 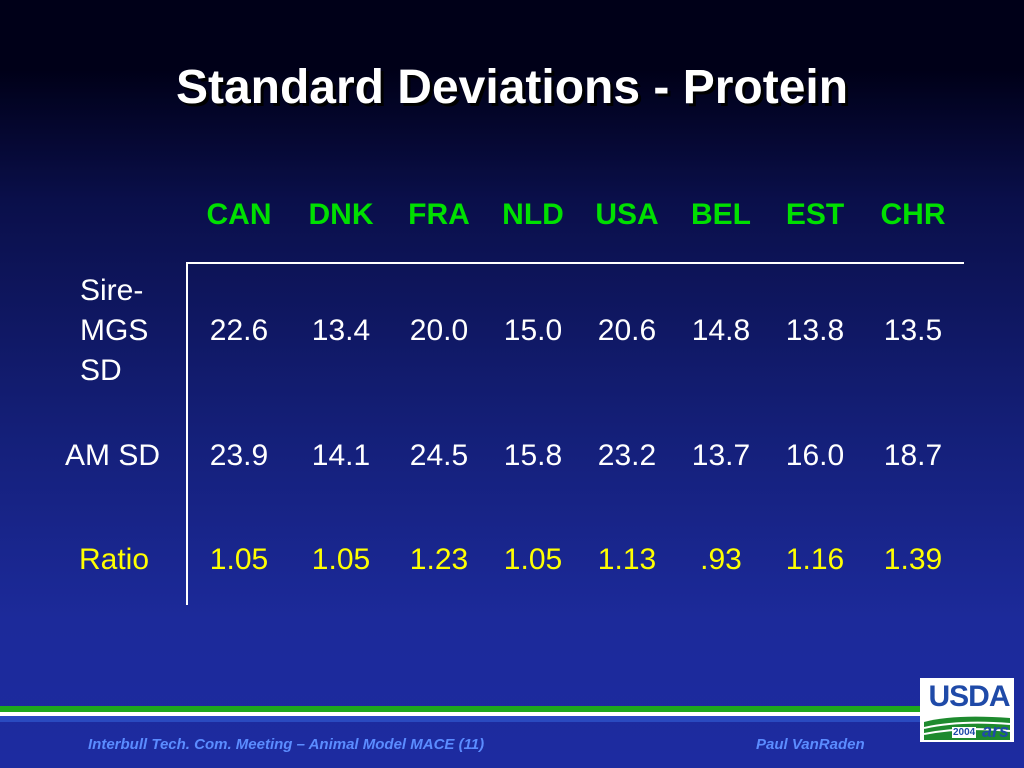 I want to click on cell-ratio-usa: 1.13, so click(x=627, y=559).